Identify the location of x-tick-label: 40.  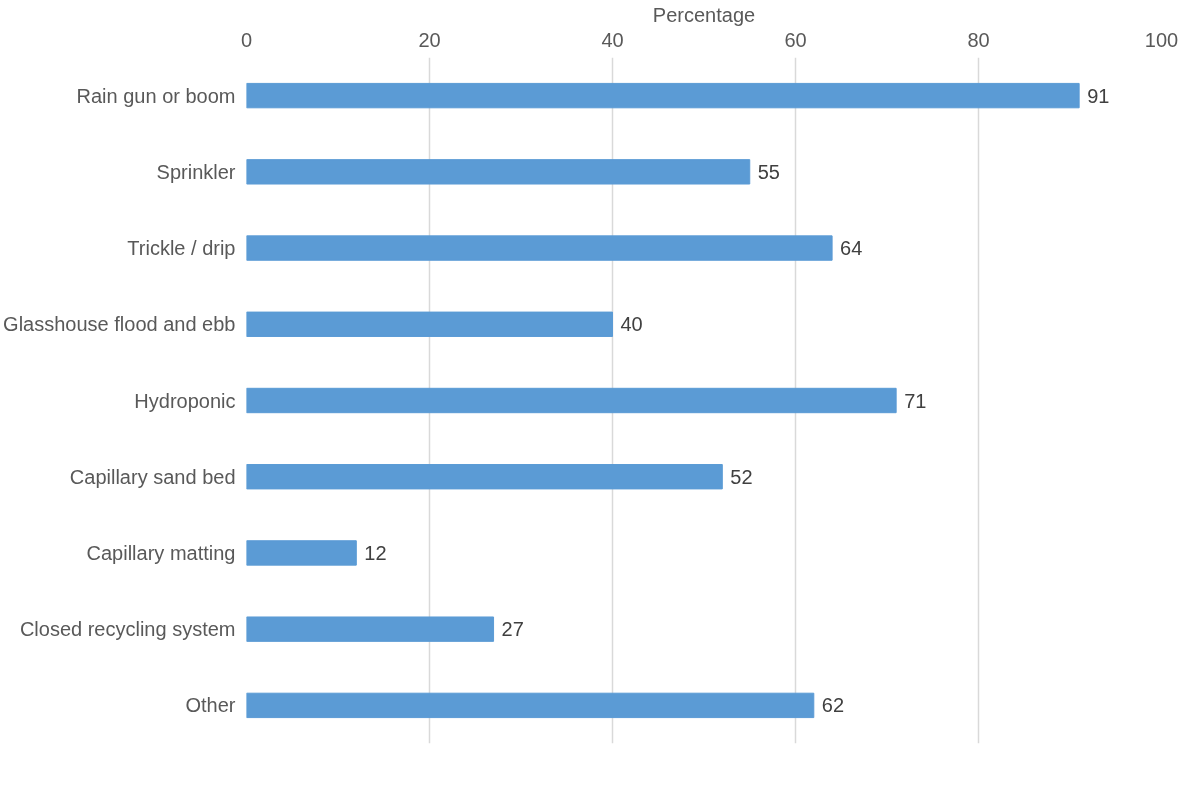
(612, 39).